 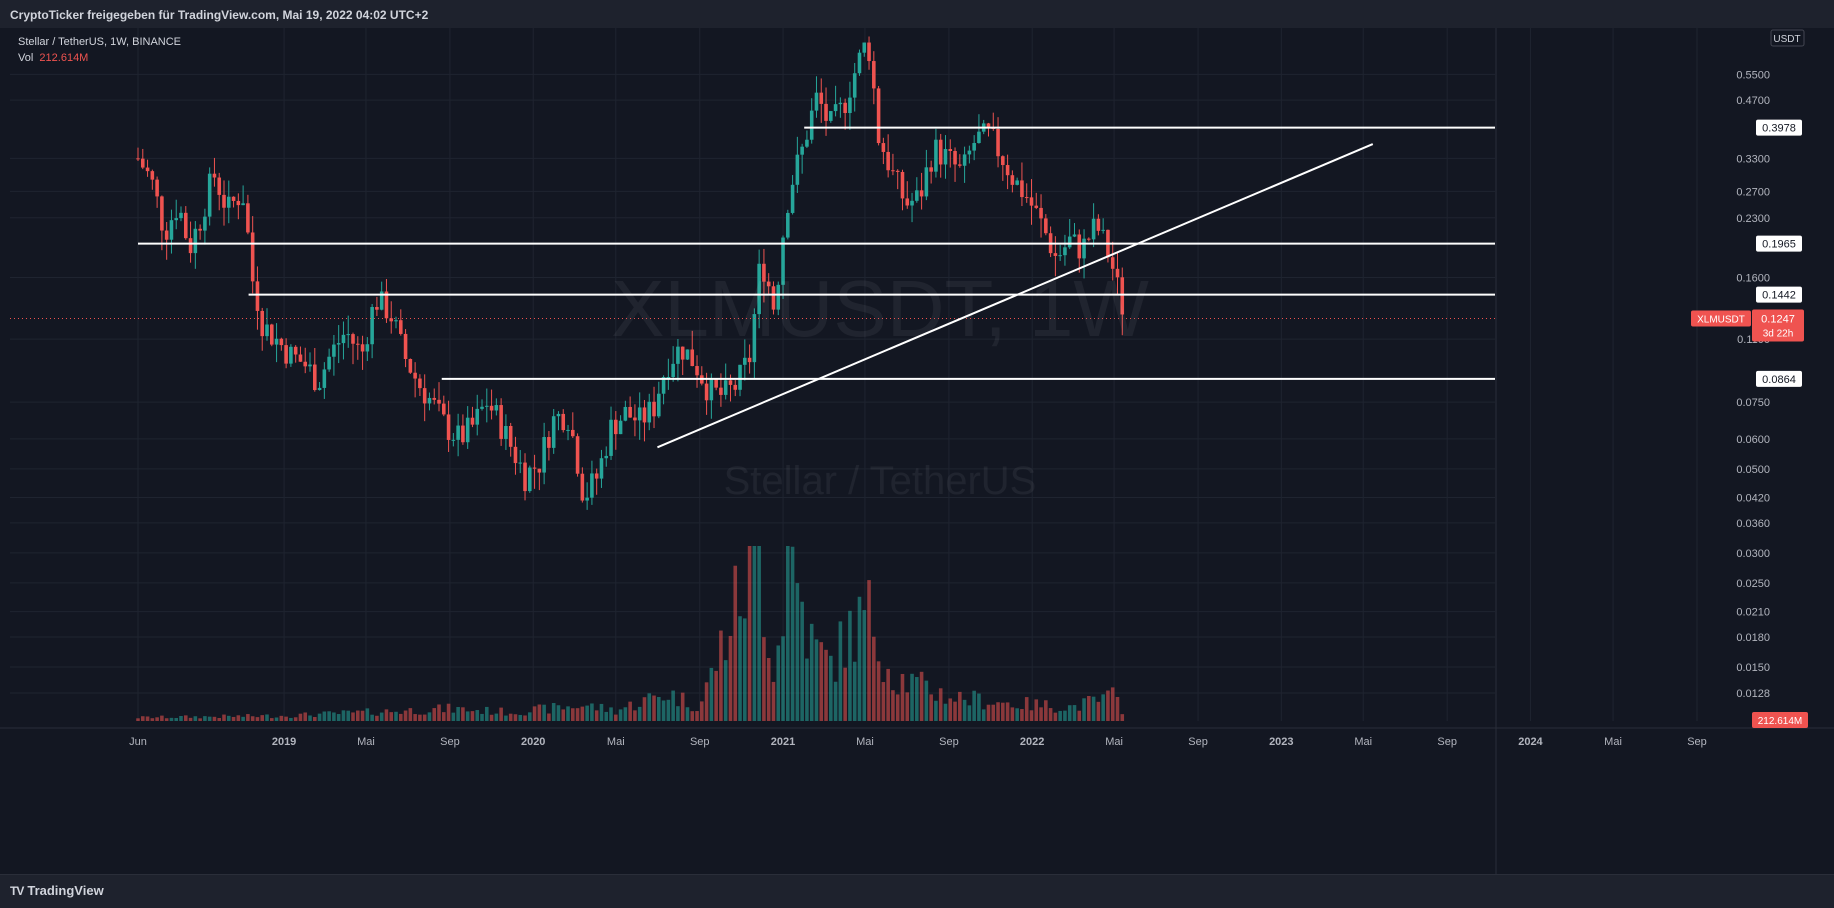 I want to click on x-tick-label: 2023, so click(x=1281, y=742).